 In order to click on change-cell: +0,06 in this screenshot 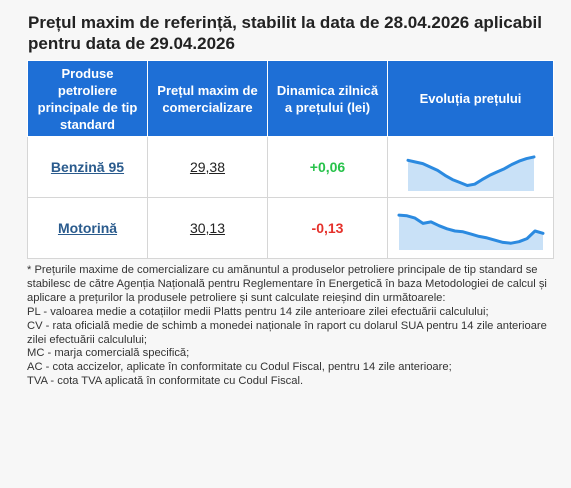, I will do `click(327, 167)`.